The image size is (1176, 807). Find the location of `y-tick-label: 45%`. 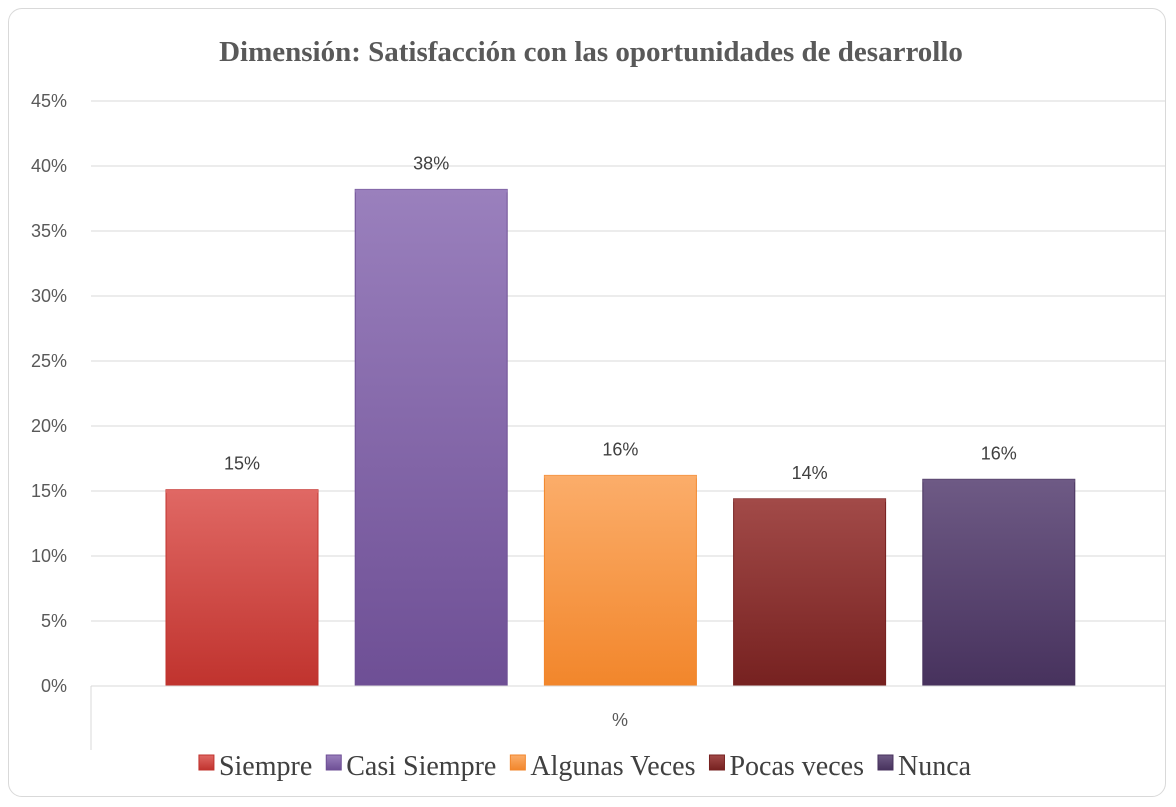

y-tick-label: 45% is located at coordinates (49, 101).